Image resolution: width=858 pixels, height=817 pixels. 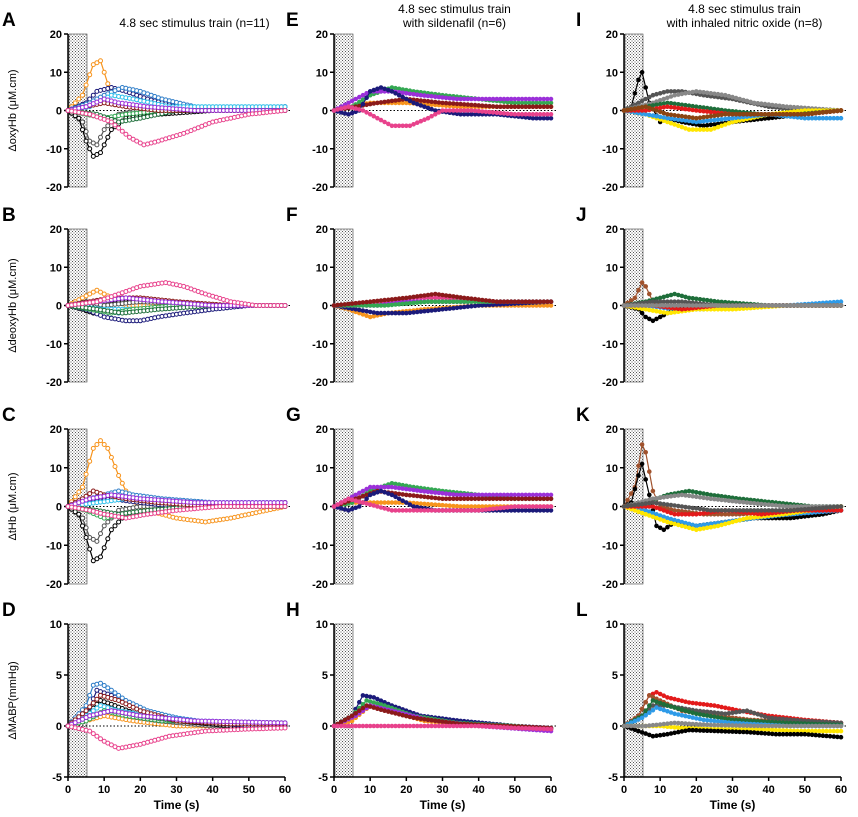 I want to click on x-tick-label: 40, so click(x=479, y=790).